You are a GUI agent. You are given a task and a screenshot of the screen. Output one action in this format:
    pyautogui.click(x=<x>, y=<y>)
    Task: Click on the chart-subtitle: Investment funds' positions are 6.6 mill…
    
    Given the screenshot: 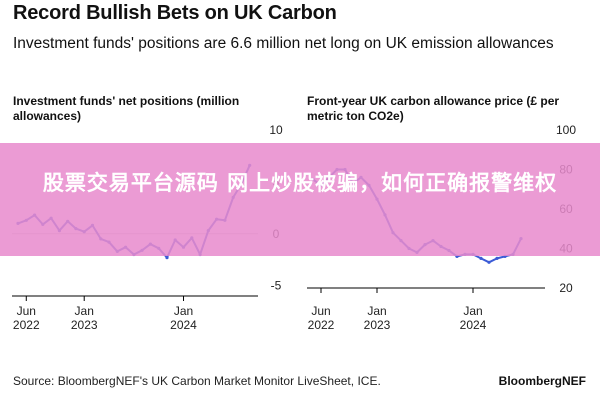 What is the action you would take?
    pyautogui.click(x=283, y=43)
    